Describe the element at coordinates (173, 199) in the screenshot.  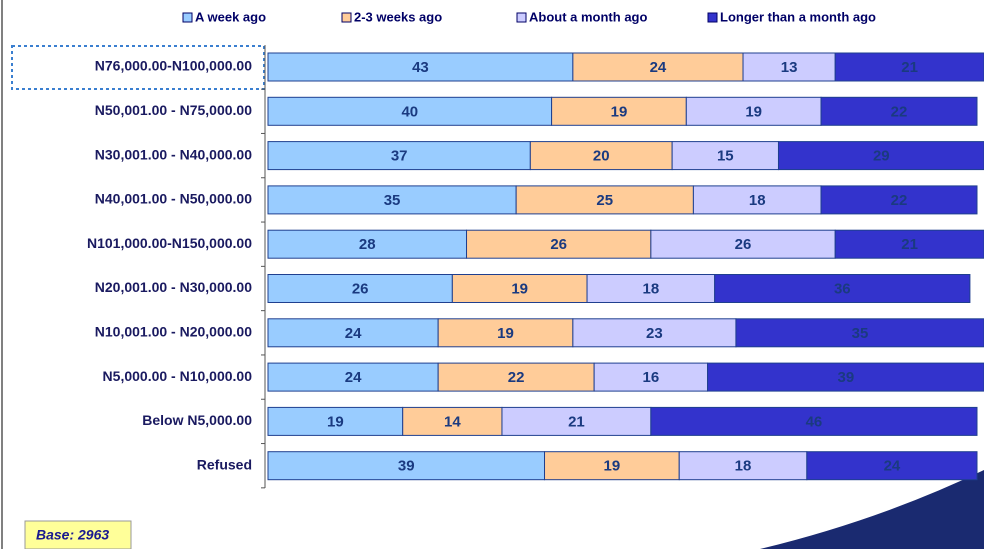
I see `category-label: N40,001.00 - N50,000.00` at that location.